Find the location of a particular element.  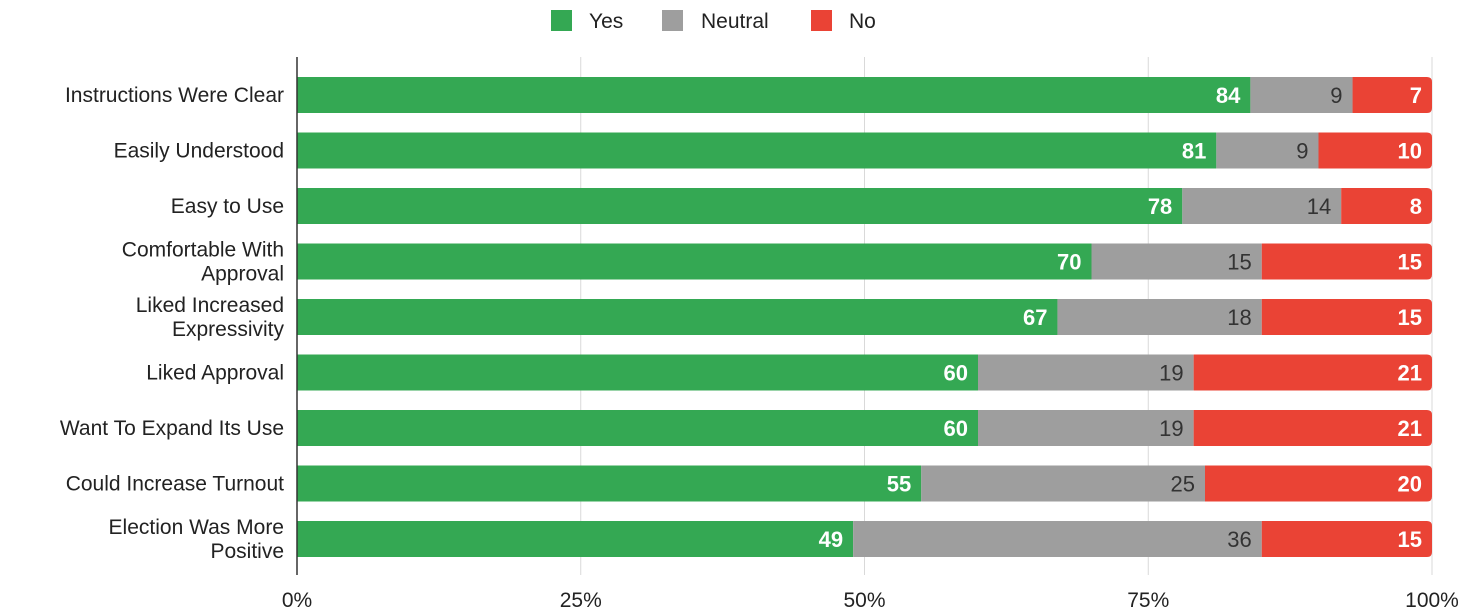

category-label: Liked Increased Expressivity is located at coordinates (210, 317).